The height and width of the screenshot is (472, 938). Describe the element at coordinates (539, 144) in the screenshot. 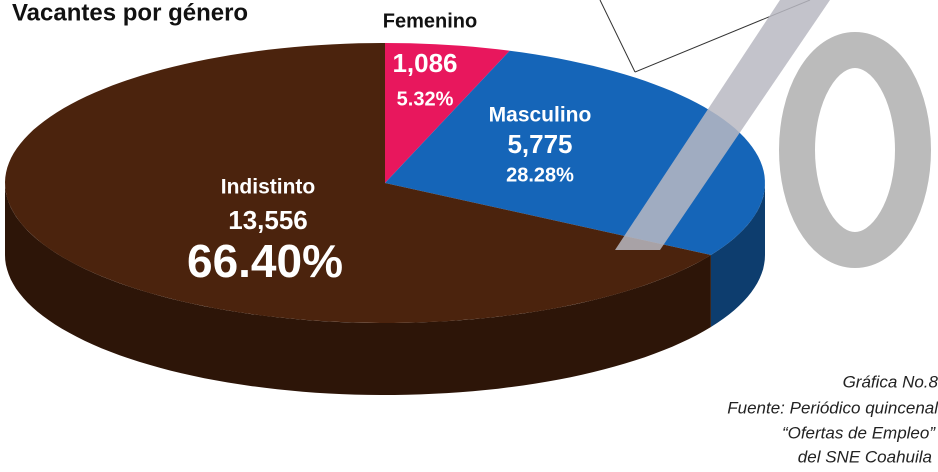

I see `count-label: 5,775` at that location.